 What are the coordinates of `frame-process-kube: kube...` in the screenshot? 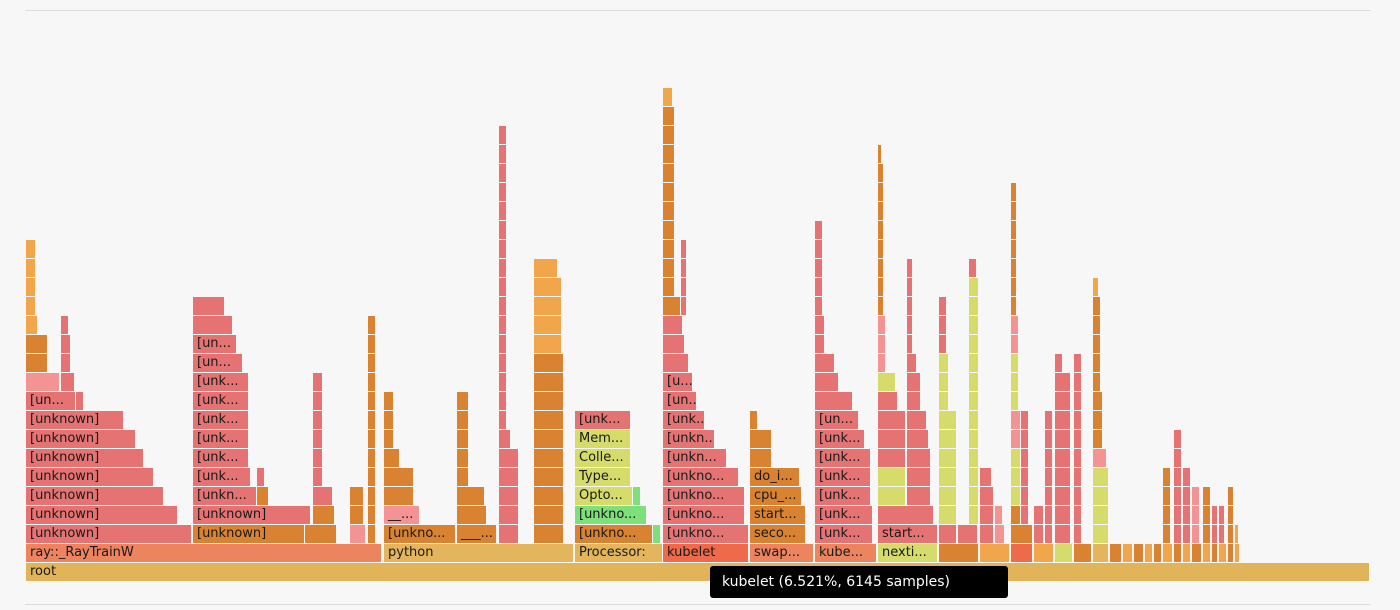 It's located at (846, 553).